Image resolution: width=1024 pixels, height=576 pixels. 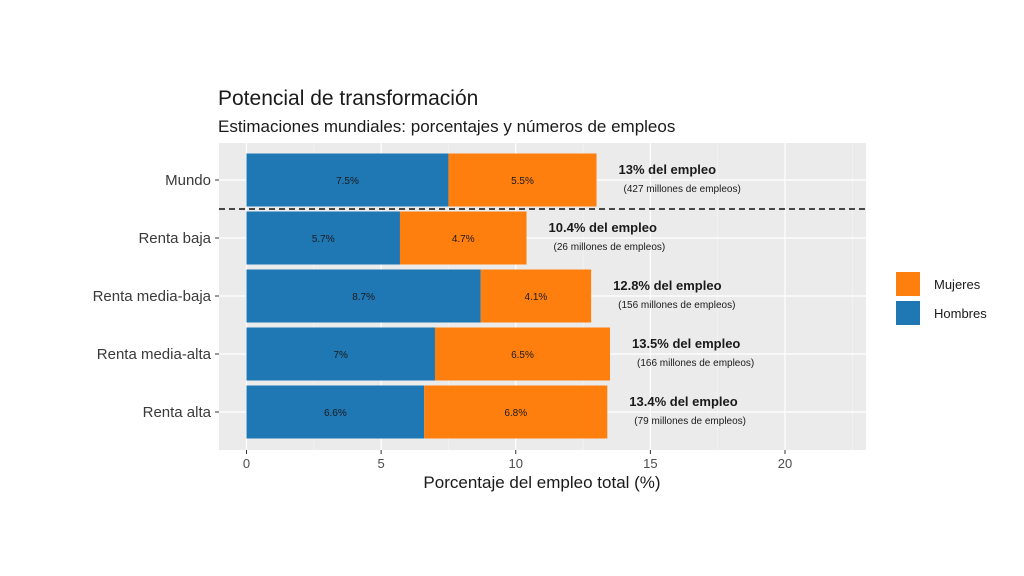 I want to click on annotation-jobs: (156 millones de empleos), so click(x=676, y=305).